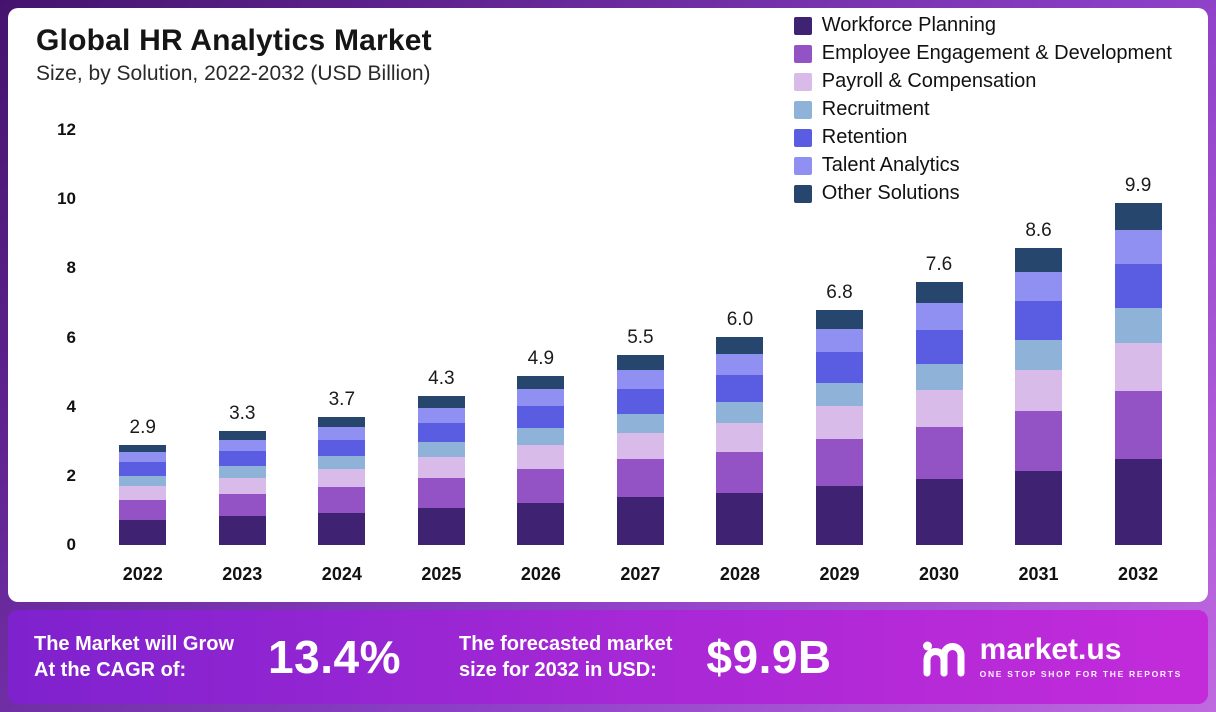  I want to click on legend-item: Other Solutions, so click(982, 193).